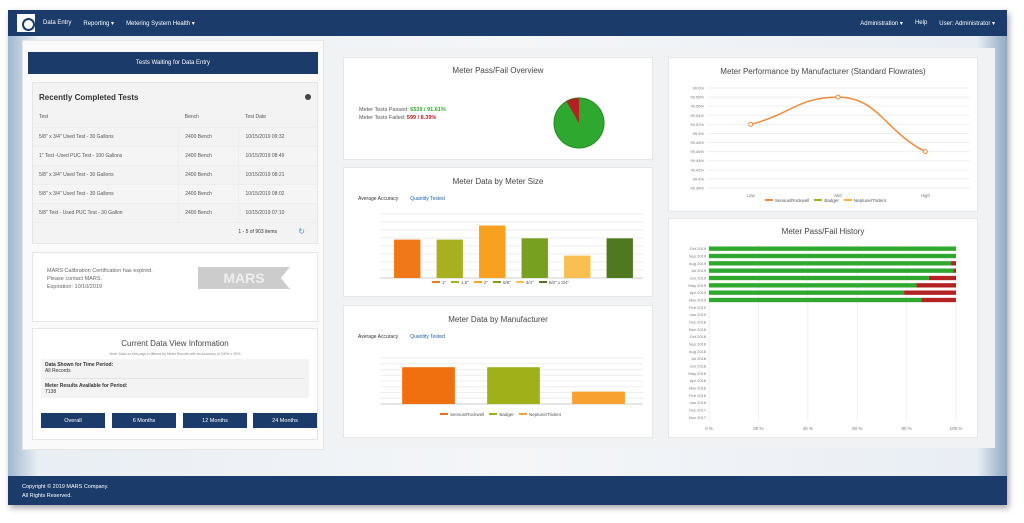 This screenshot has width=1024, height=523. I want to click on y-tick-label: Apr 2019, so click(698, 292).